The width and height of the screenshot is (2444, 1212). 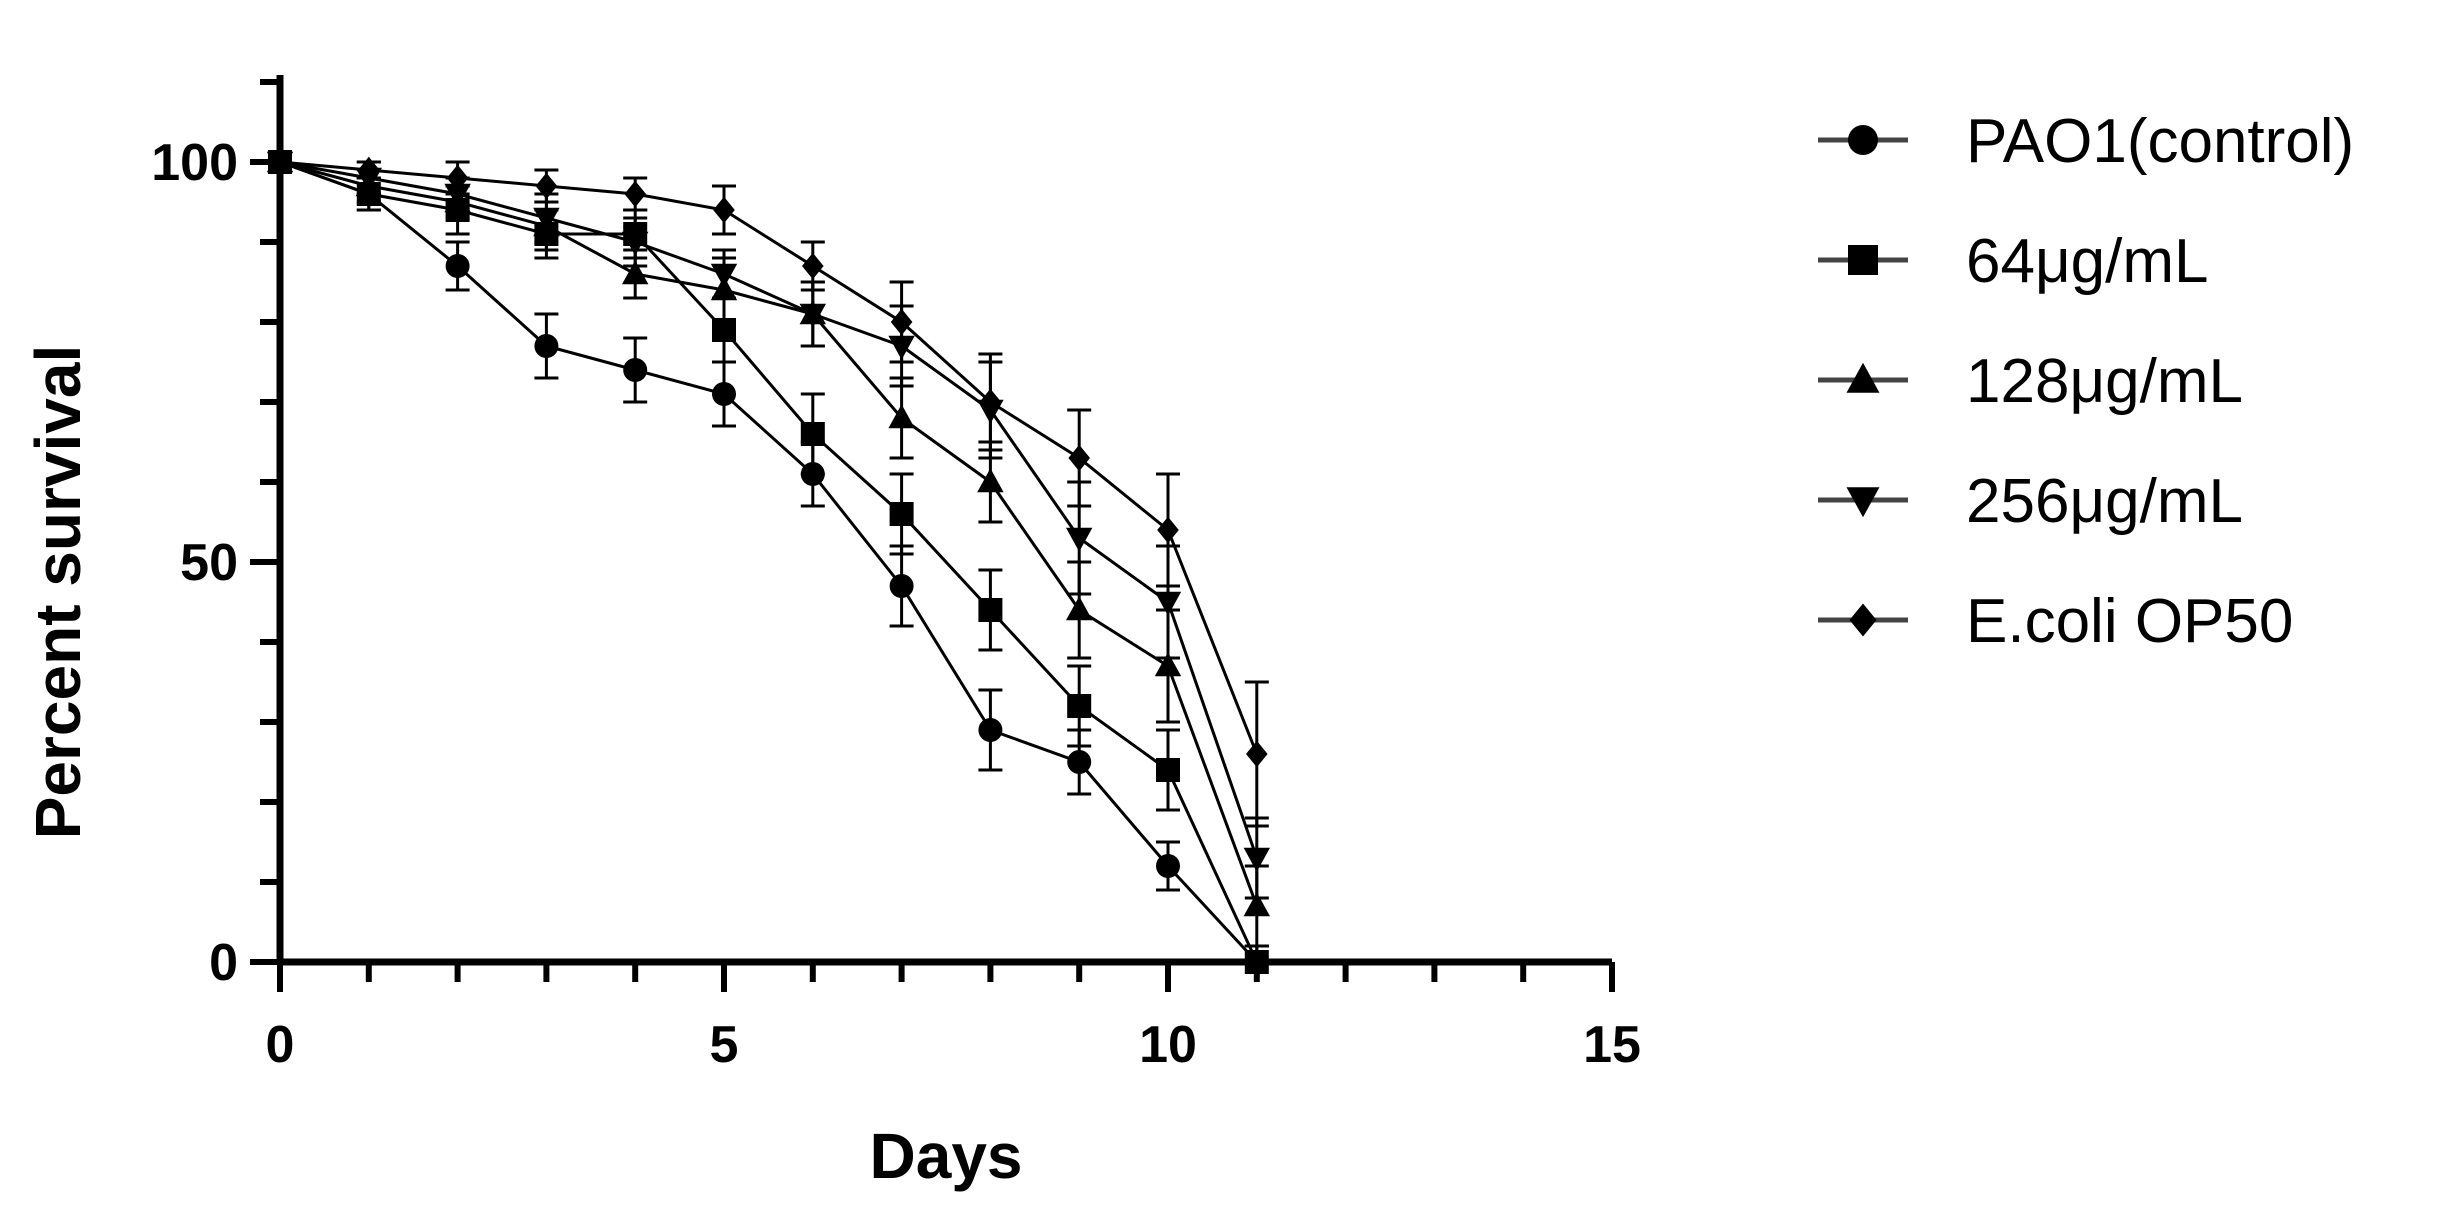 I want to click on legend-item: E.coli OP50, so click(x=2055, y=621).